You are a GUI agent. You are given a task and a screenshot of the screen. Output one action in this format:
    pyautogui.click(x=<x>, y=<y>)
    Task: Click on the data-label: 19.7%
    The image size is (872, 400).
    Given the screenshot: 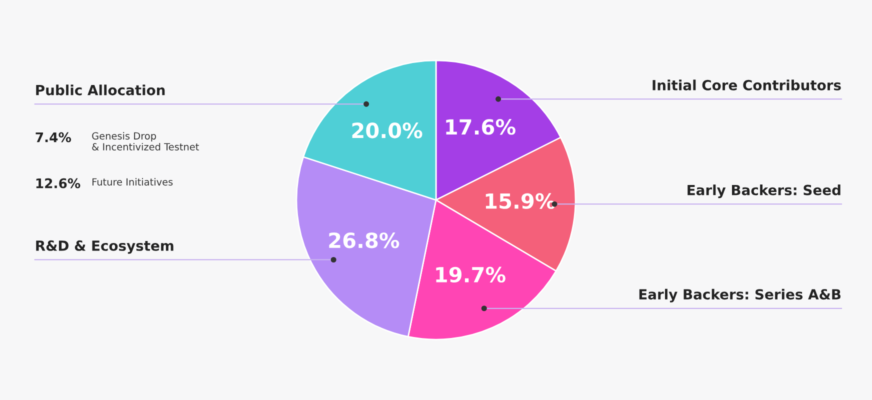 What is the action you would take?
    pyautogui.click(x=471, y=274)
    